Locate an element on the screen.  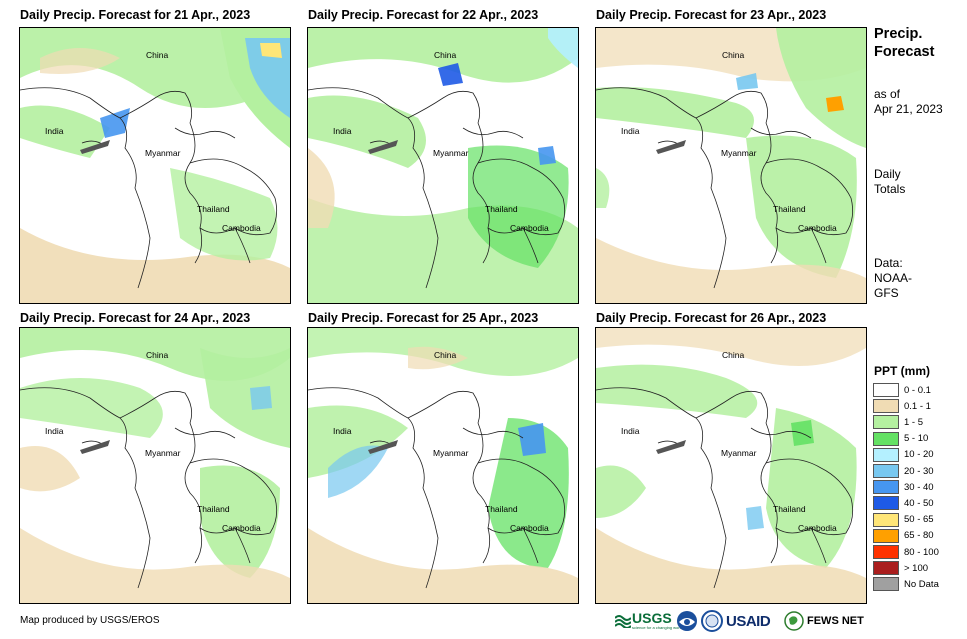
legend-label: 80 - 100 is located at coordinates (921, 552).